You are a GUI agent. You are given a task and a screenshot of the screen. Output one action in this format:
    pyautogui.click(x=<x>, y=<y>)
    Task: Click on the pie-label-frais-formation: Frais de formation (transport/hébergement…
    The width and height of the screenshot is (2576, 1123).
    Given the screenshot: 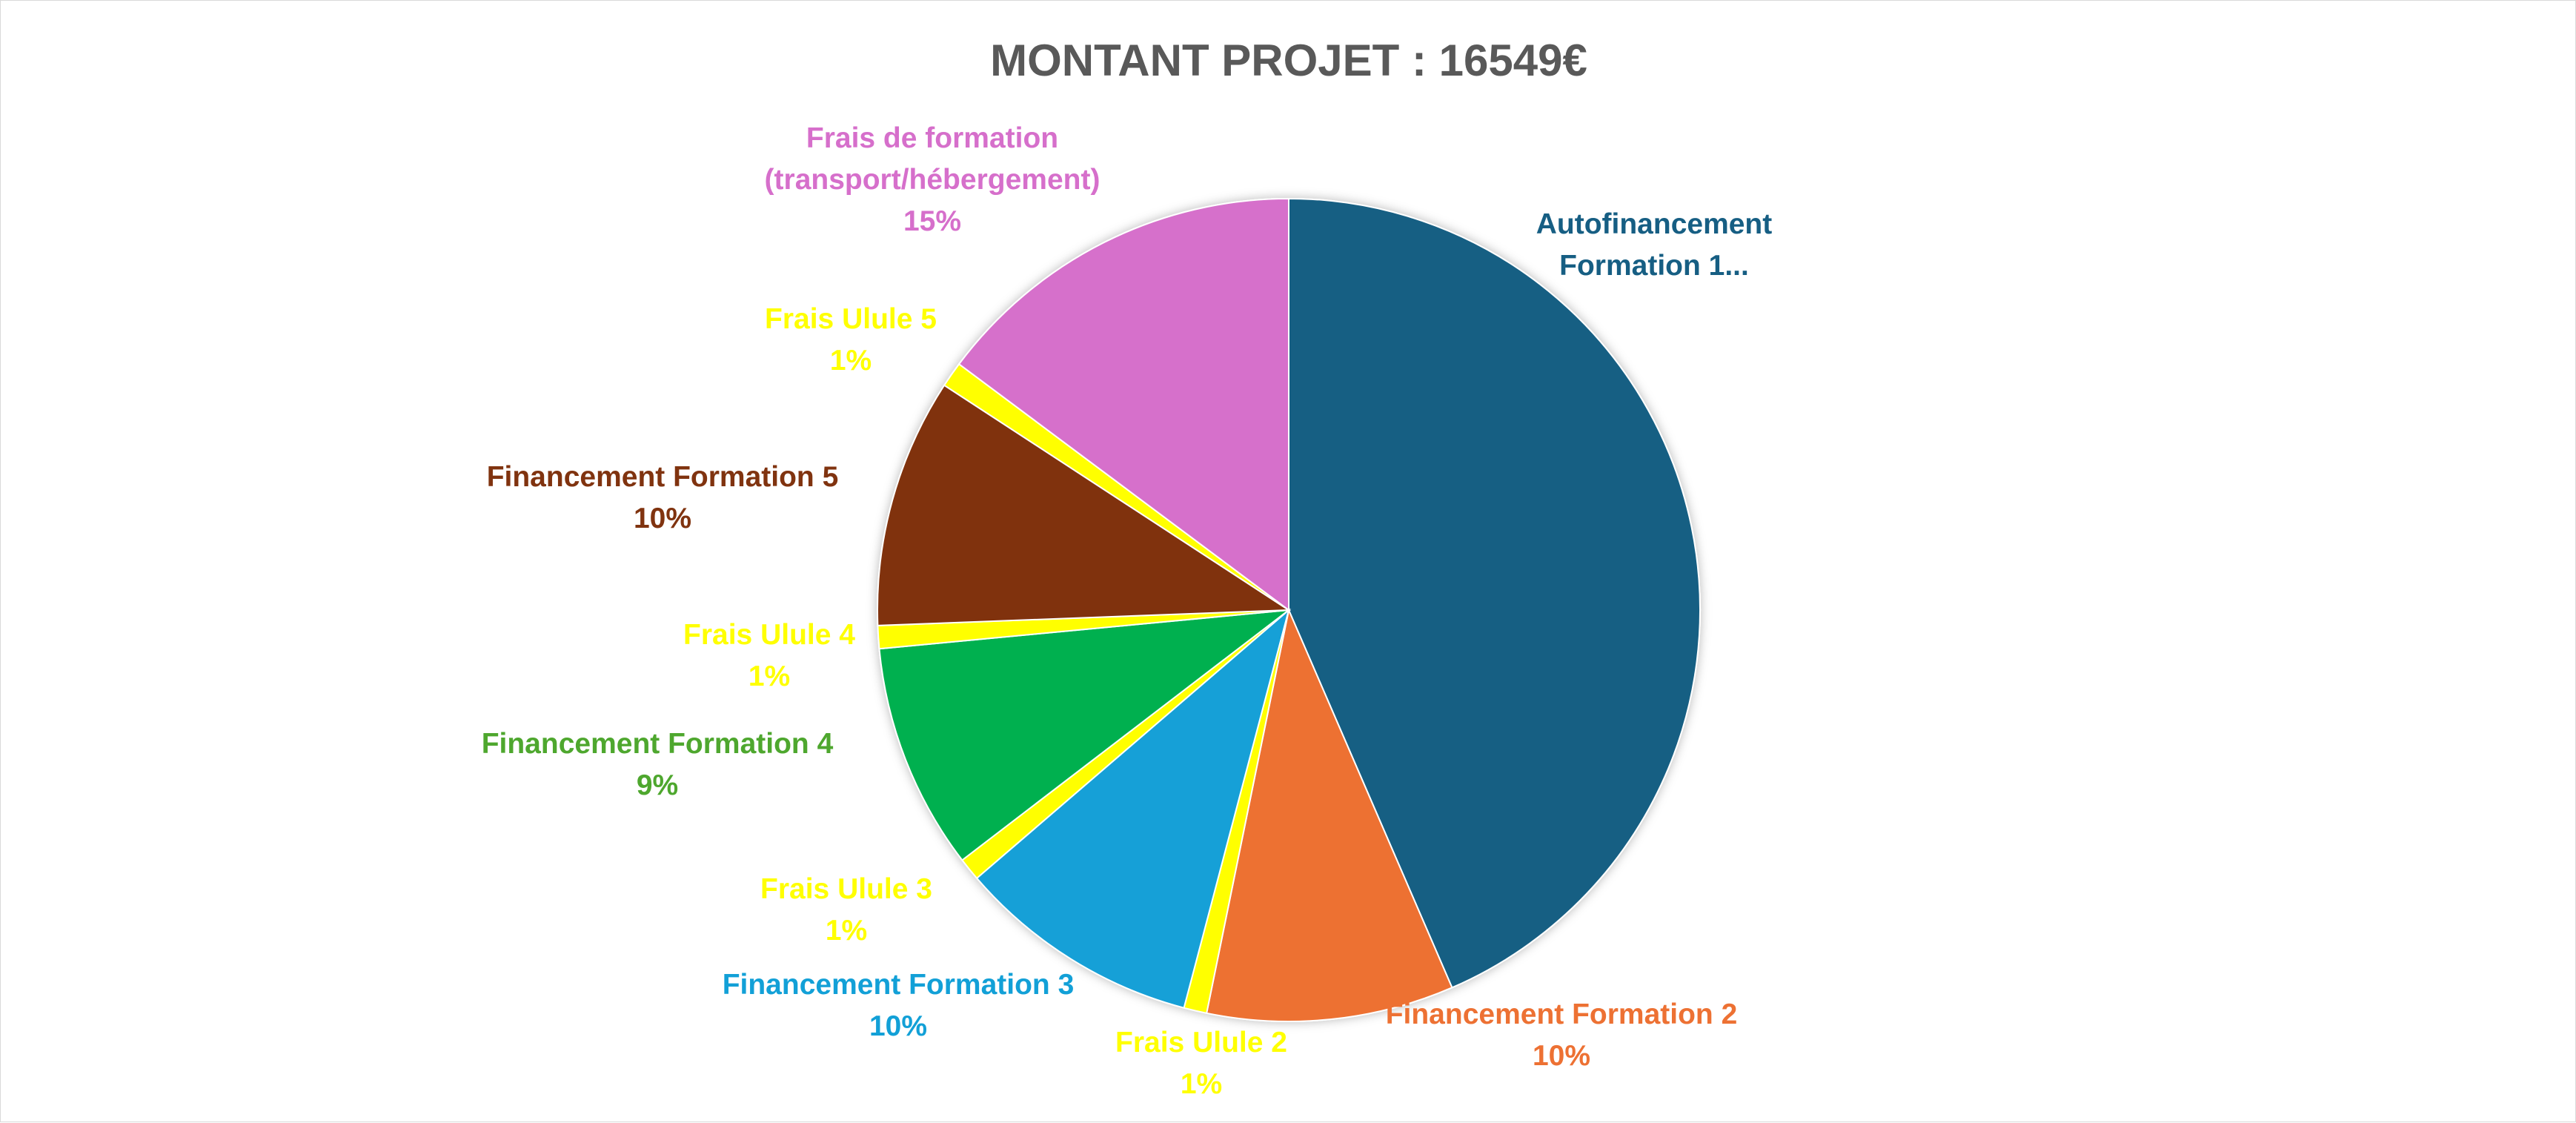 What is the action you would take?
    pyautogui.click(x=933, y=179)
    